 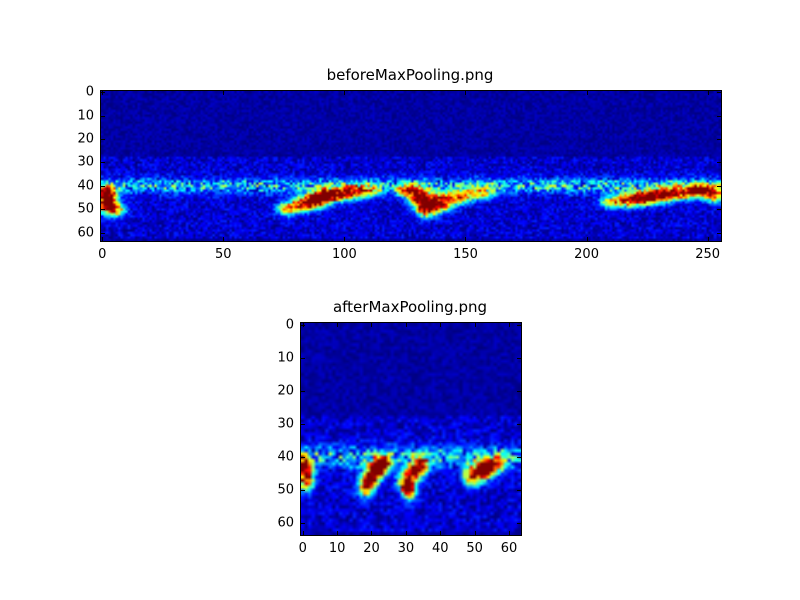 I want to click on x-tick-label: 40, so click(x=440, y=548).